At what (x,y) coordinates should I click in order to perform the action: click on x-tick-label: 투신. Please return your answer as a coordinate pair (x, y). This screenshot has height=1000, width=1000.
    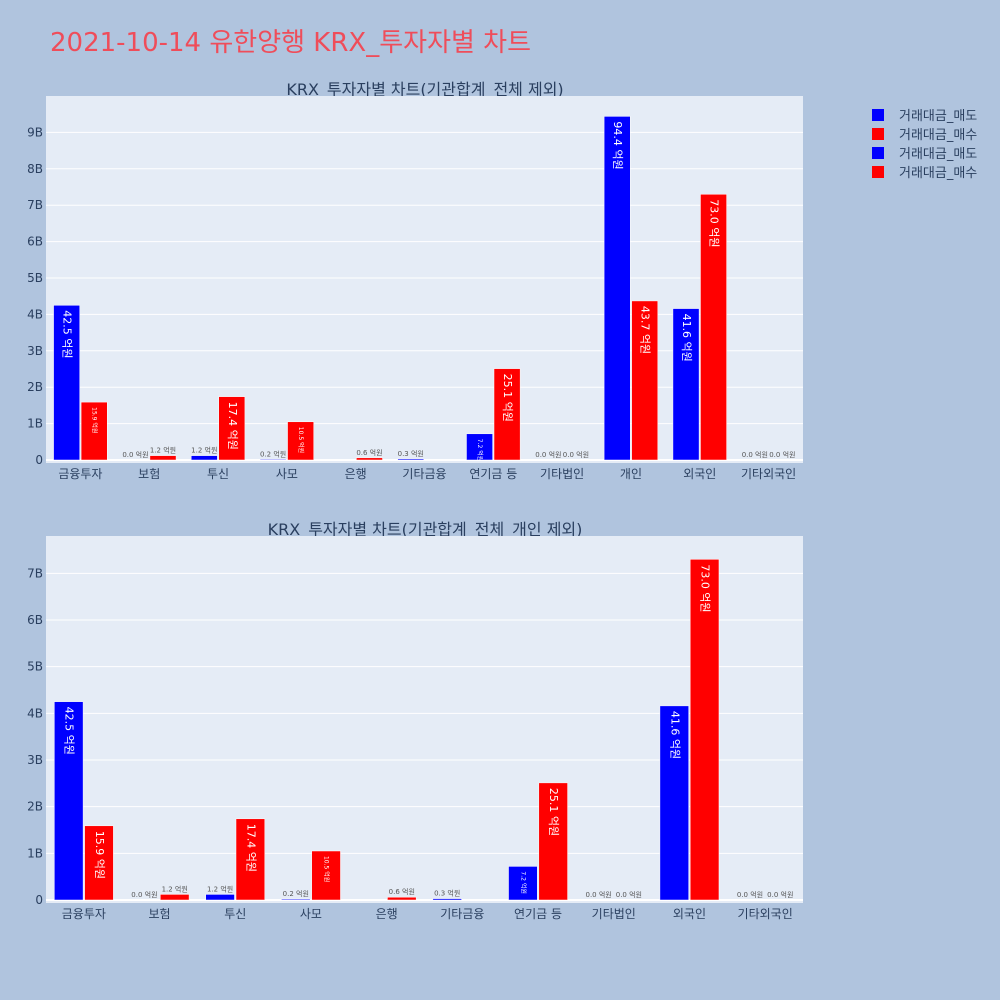
    Looking at the image, I should click on (218, 474).